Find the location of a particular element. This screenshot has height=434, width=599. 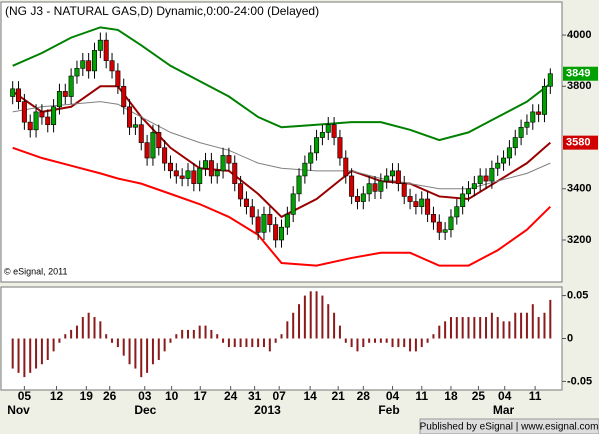

ma-box is located at coordinates (580, 142).